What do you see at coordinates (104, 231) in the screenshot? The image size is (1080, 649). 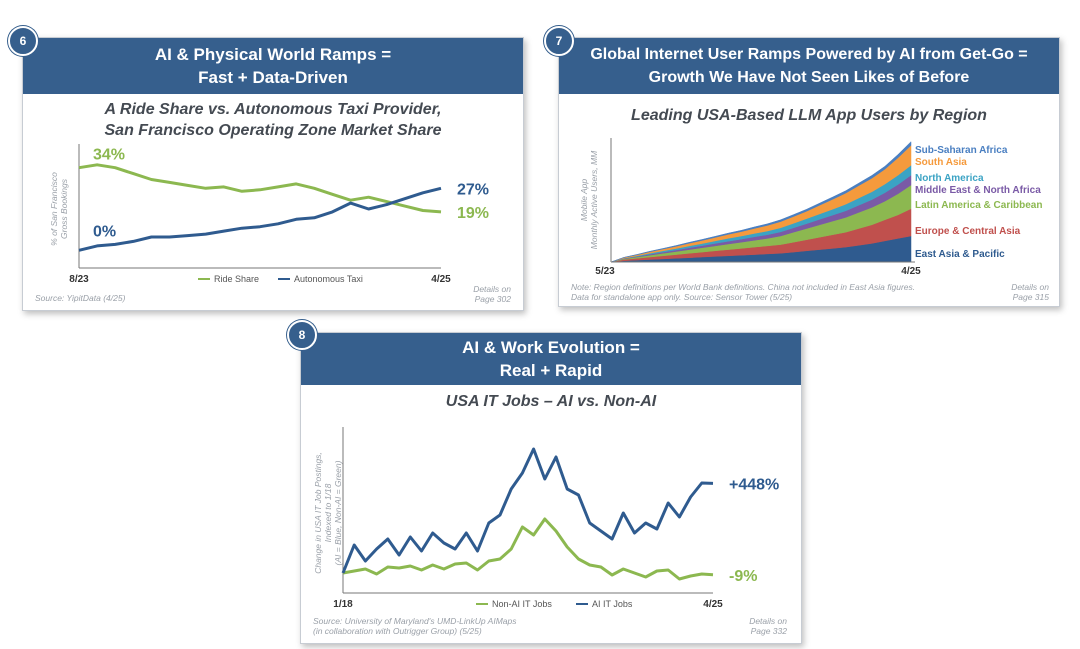 I see `start-value-label: 0%` at bounding box center [104, 231].